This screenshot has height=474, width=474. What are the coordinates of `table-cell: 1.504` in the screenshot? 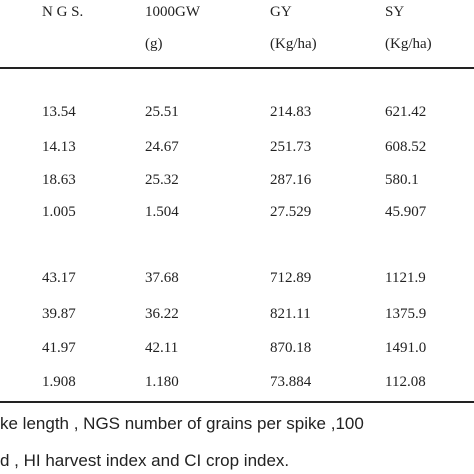 It's located at (162, 212).